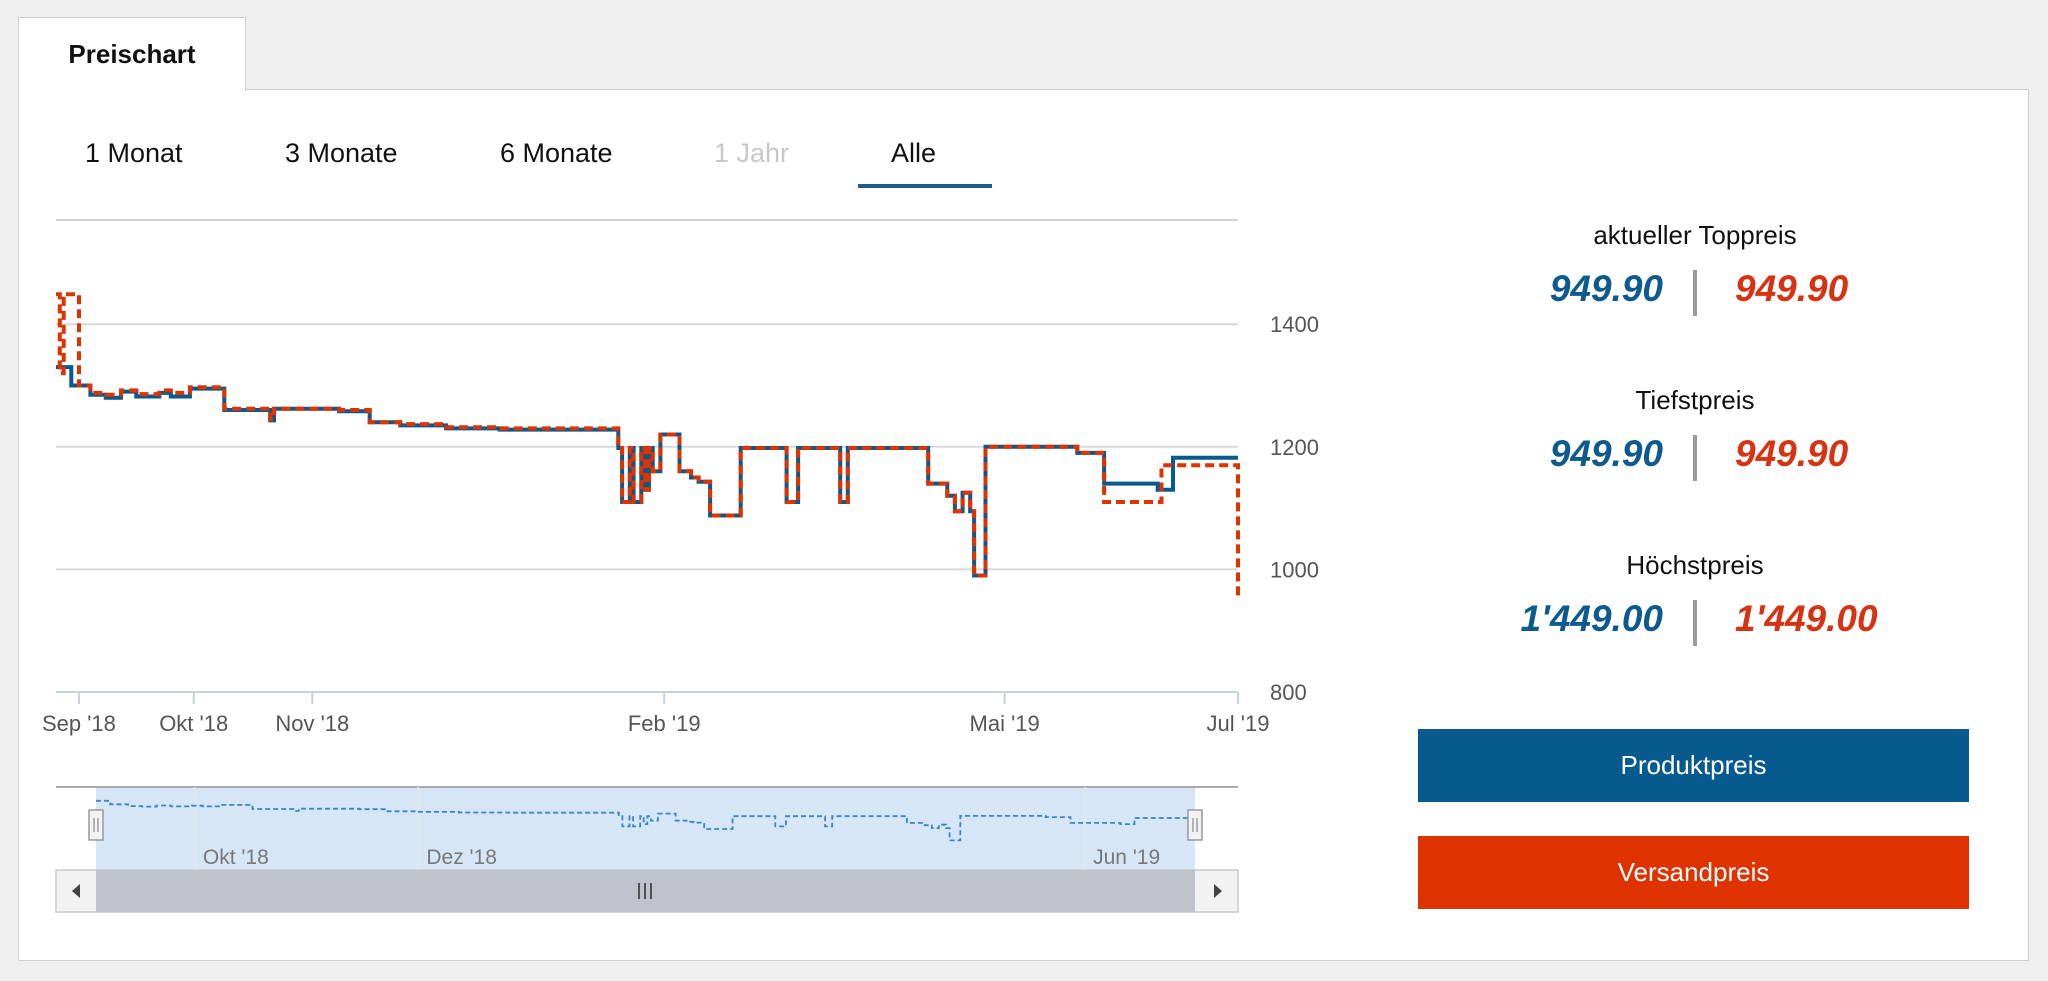 The height and width of the screenshot is (981, 2048). Describe the element at coordinates (1693, 765) in the screenshot. I see `product-price-button: Produktpreis` at that location.